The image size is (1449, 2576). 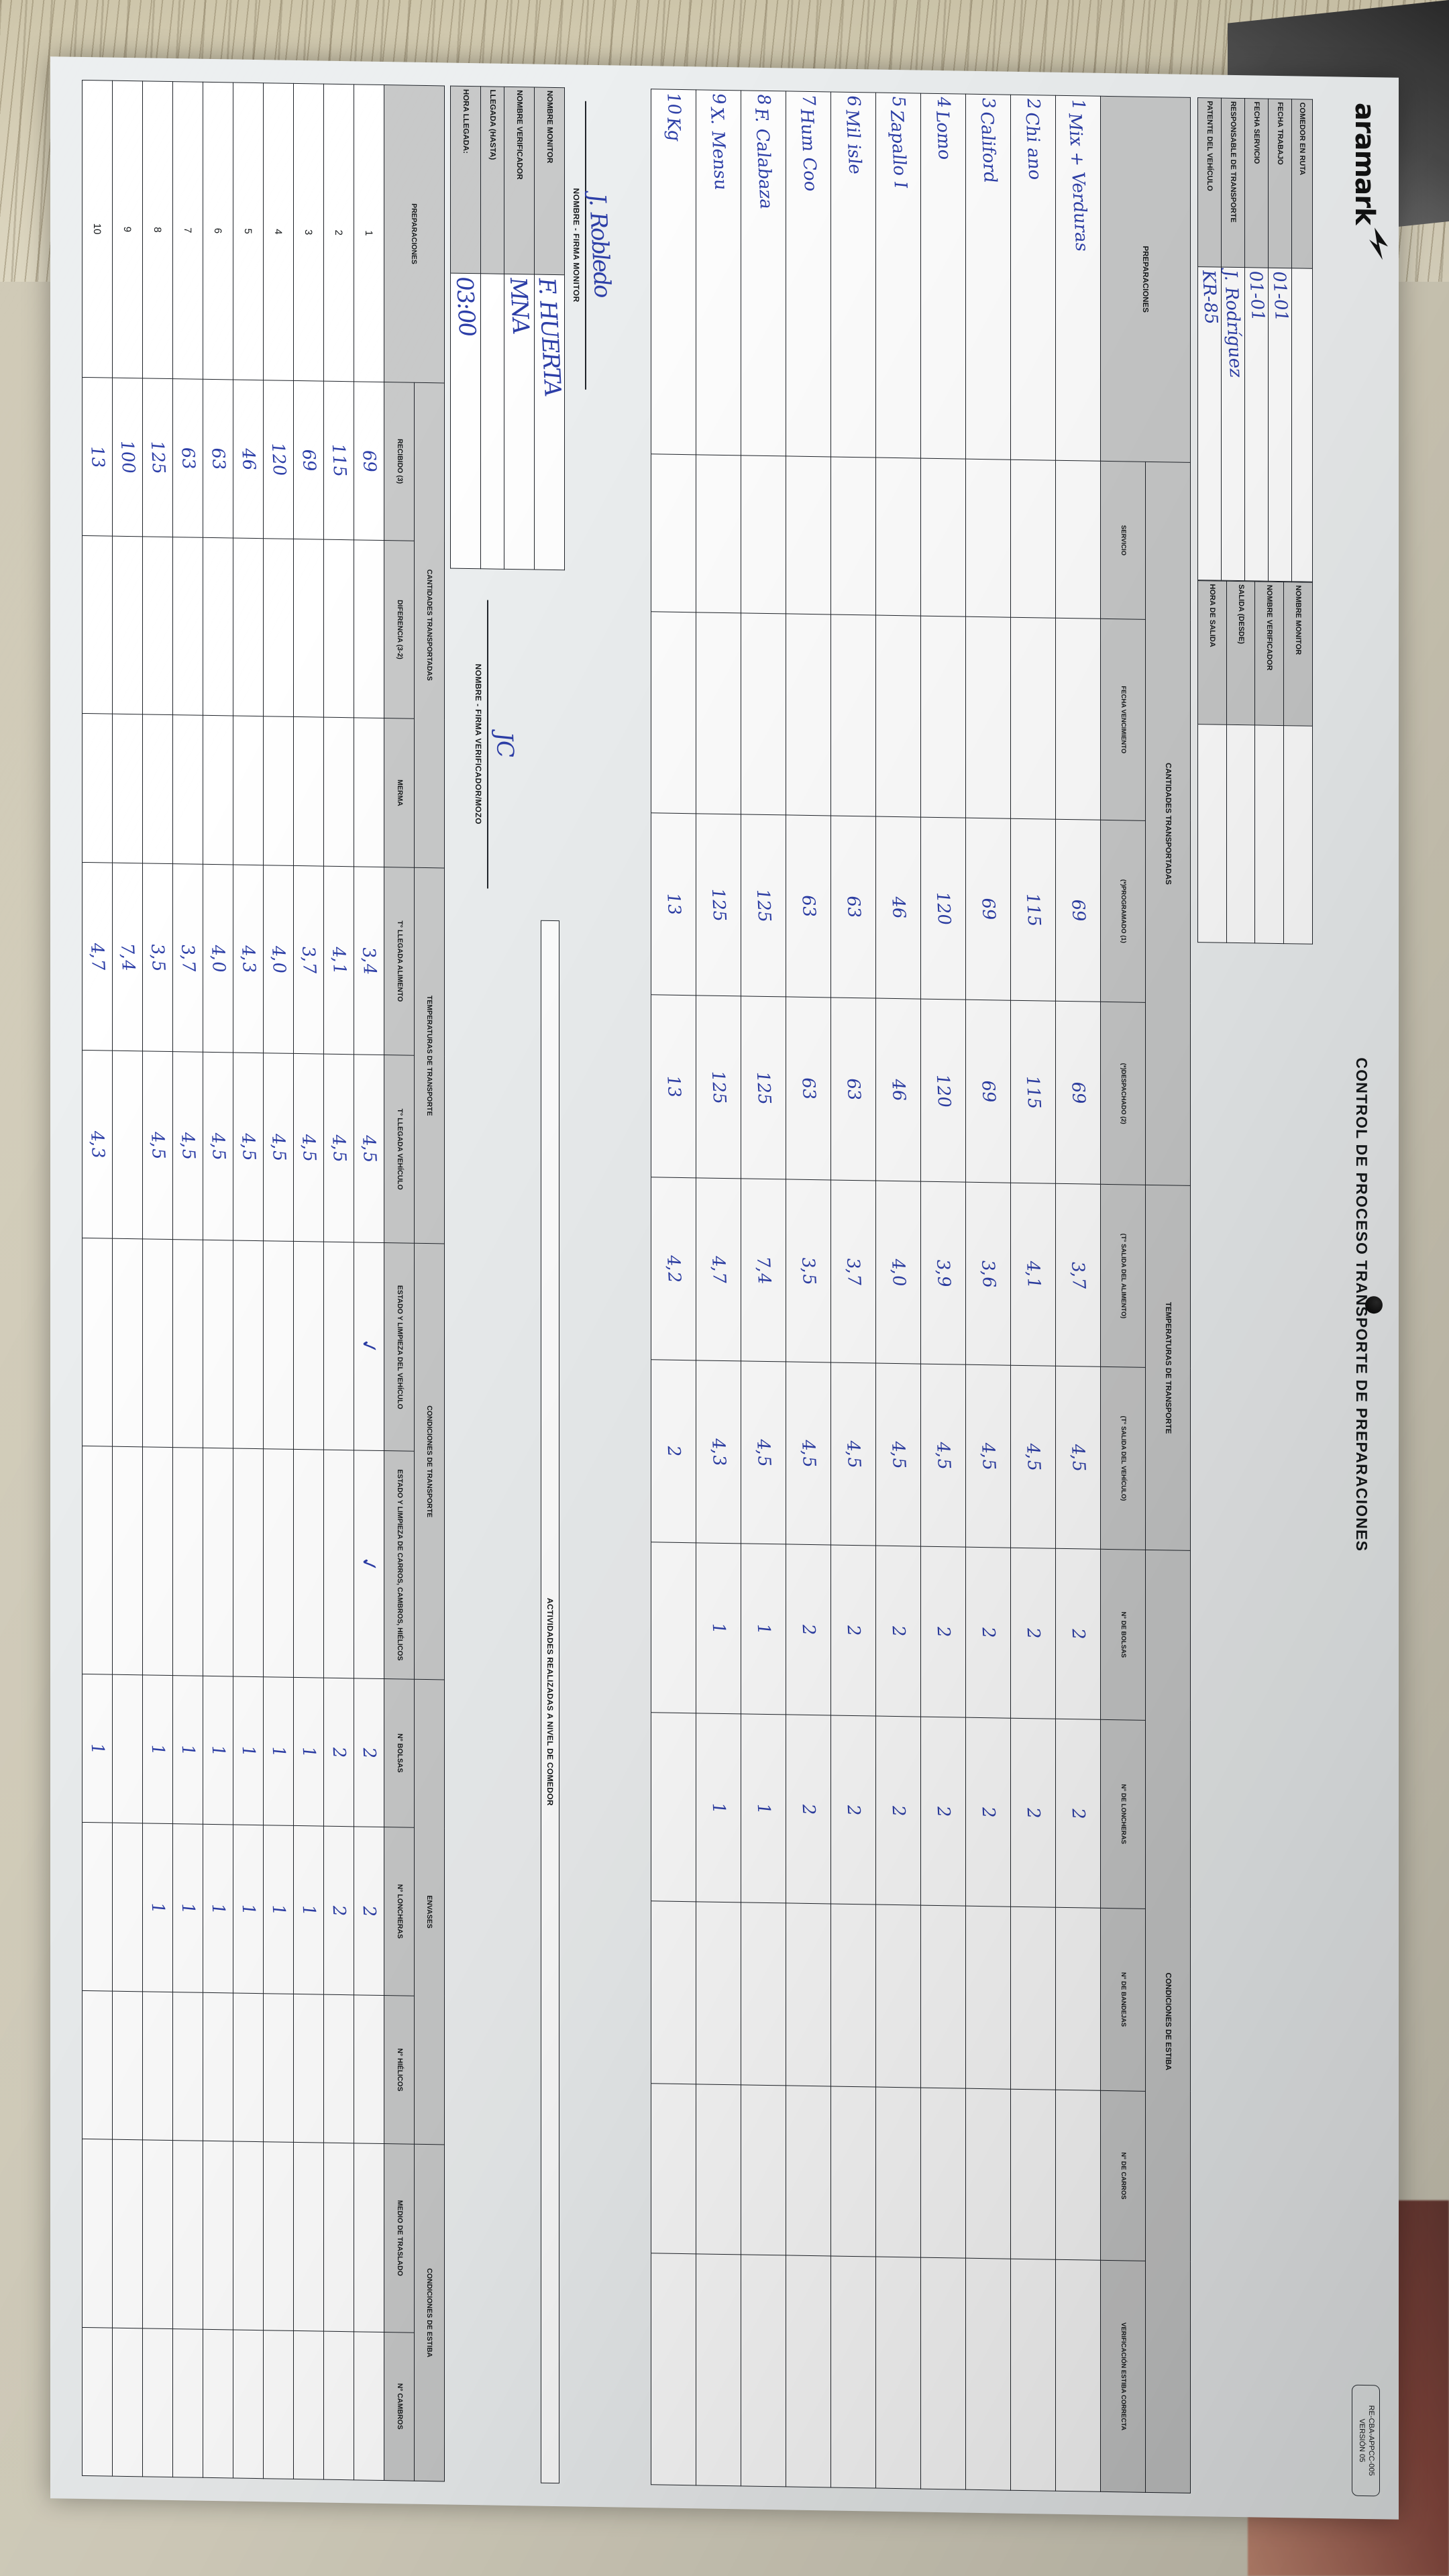 What do you see at coordinates (763, 1808) in the screenshot?
I see `cell-loncheras: 1` at bounding box center [763, 1808].